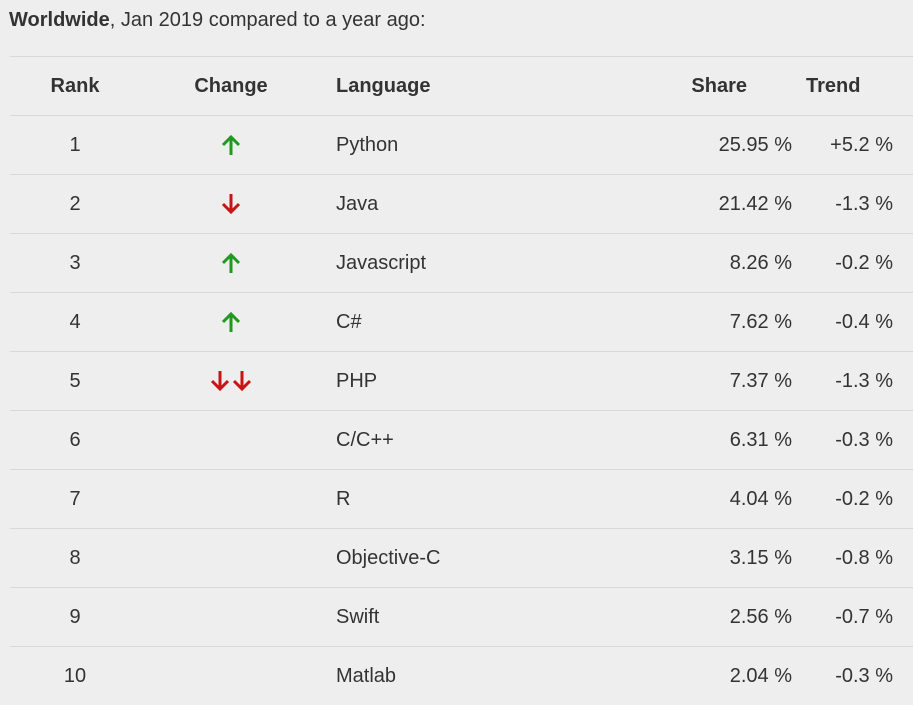 The image size is (913, 705). Describe the element at coordinates (859, 617) in the screenshot. I see `trend-cell: -0.7 %` at that location.